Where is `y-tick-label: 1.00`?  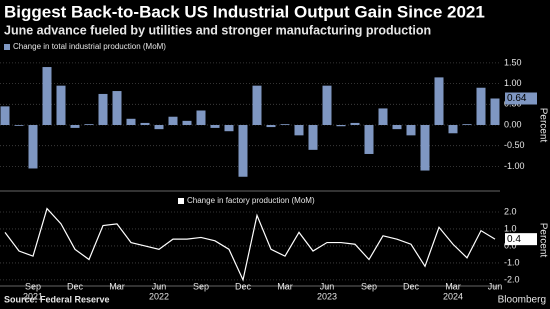
y-tick-label: 1.00 is located at coordinates (513, 83).